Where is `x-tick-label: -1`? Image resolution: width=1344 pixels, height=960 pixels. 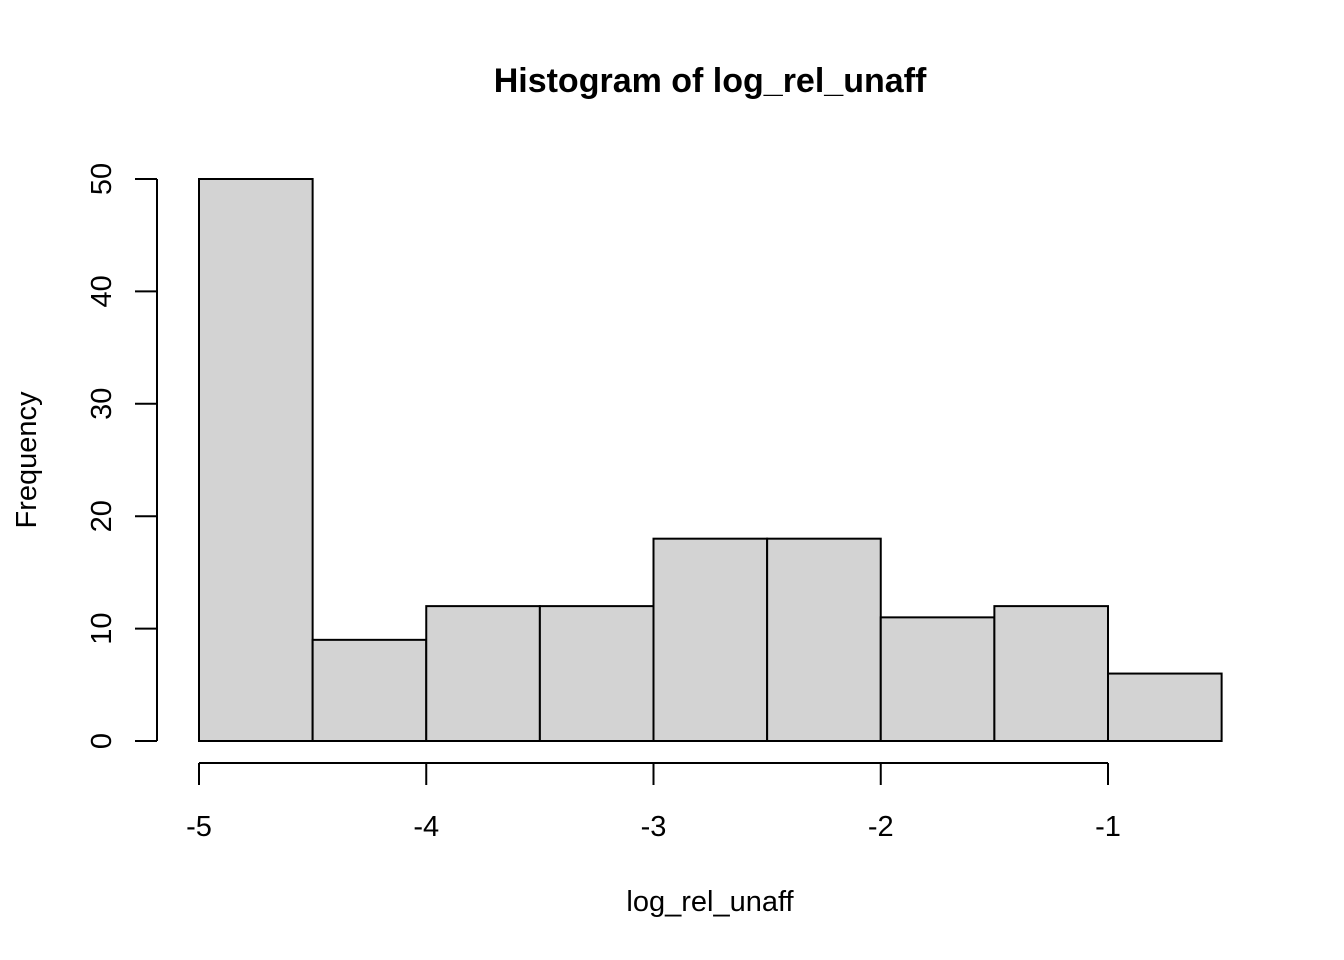
x-tick-label: -1 is located at coordinates (1108, 827).